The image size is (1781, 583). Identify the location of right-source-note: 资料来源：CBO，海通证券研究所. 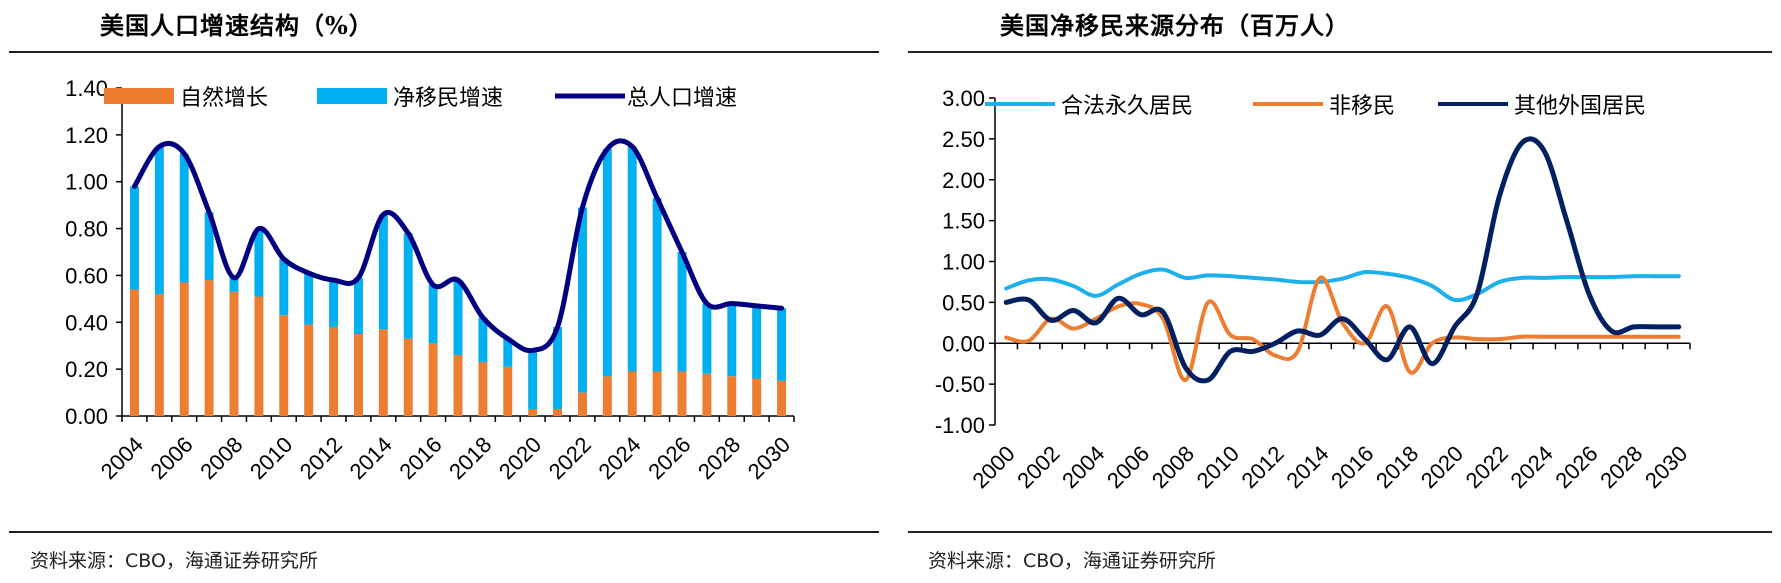
(1072, 561).